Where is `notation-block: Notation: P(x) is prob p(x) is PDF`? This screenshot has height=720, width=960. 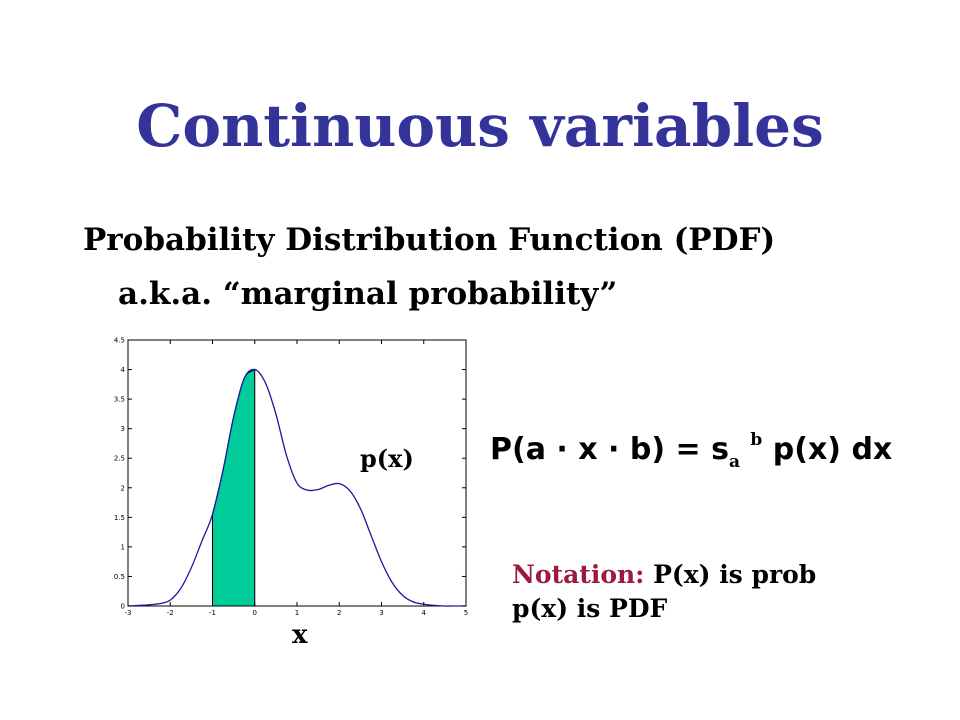
notation-block: Notation: P(x) is prob p(x) is PDF is located at coordinates (664, 592).